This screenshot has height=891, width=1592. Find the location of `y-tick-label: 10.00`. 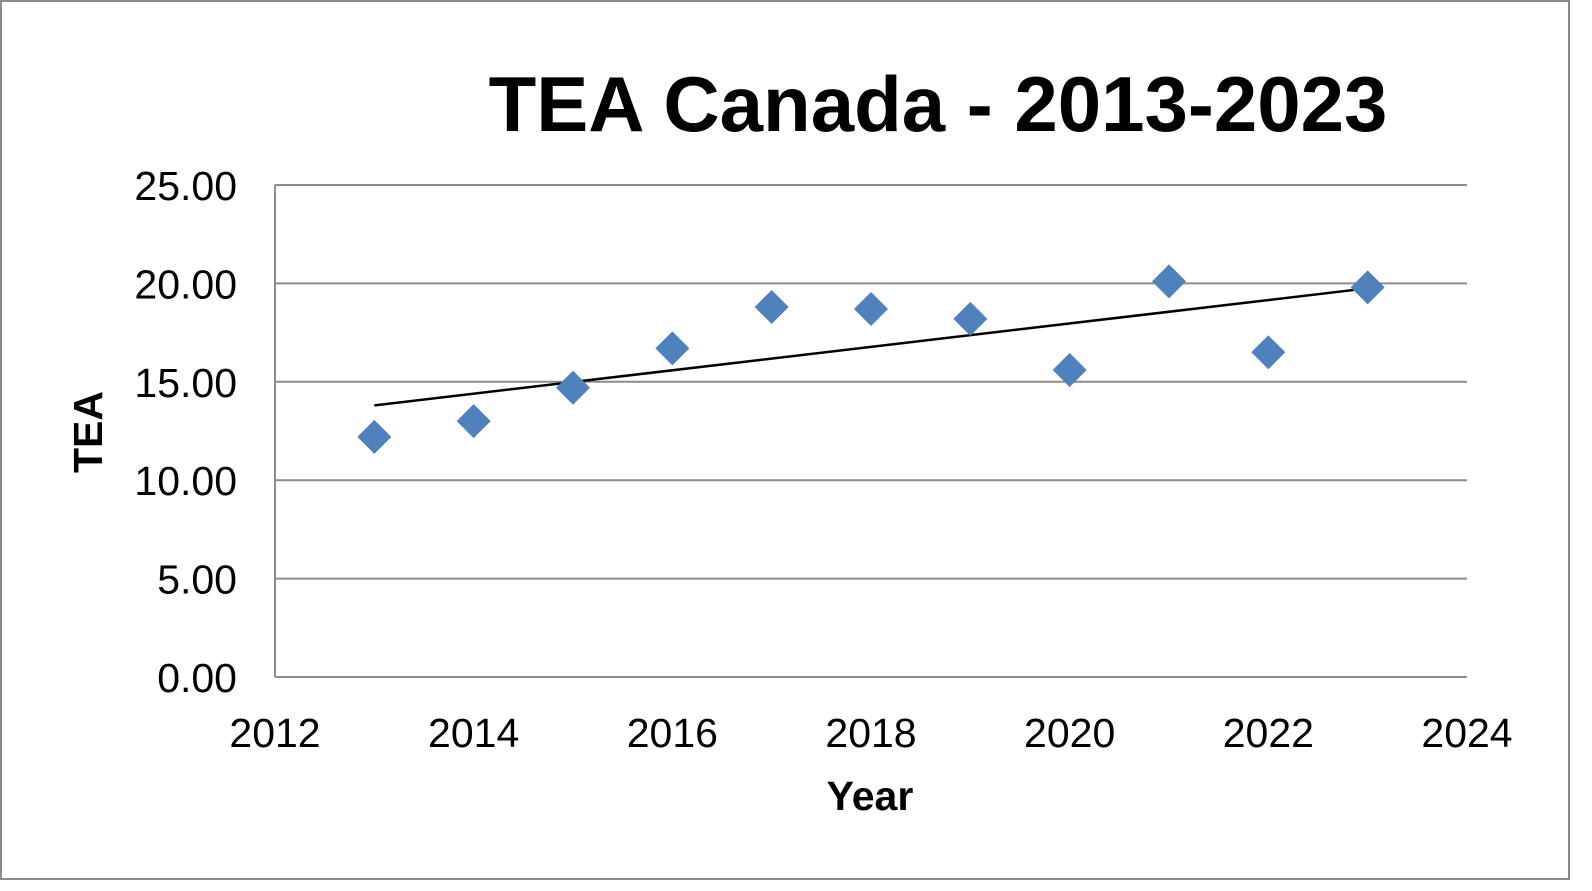

y-tick-label: 10.00 is located at coordinates (185, 481).